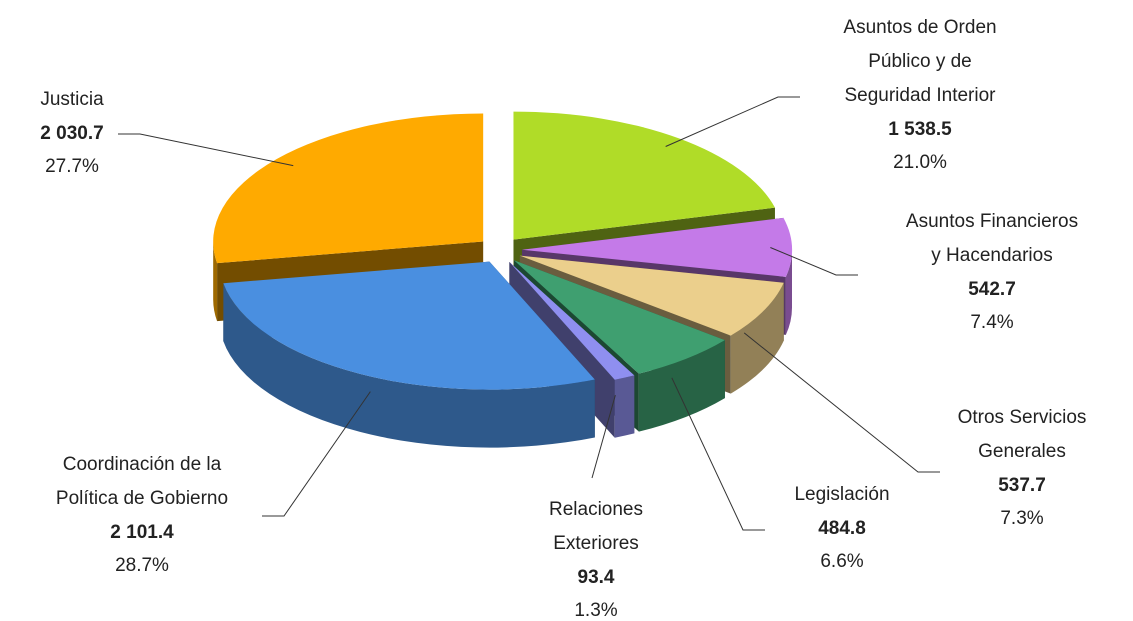 Image resolution: width=1133 pixels, height=621 pixels. I want to click on slice-label: Justicia, so click(72, 99).